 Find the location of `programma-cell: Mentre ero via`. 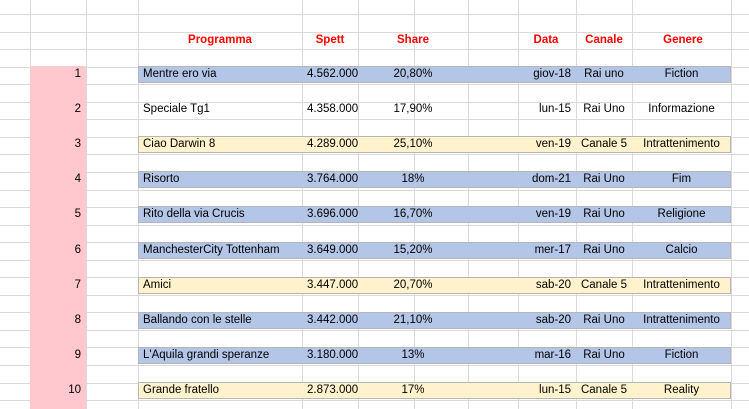

programma-cell: Mentre ero via is located at coordinates (180, 73).